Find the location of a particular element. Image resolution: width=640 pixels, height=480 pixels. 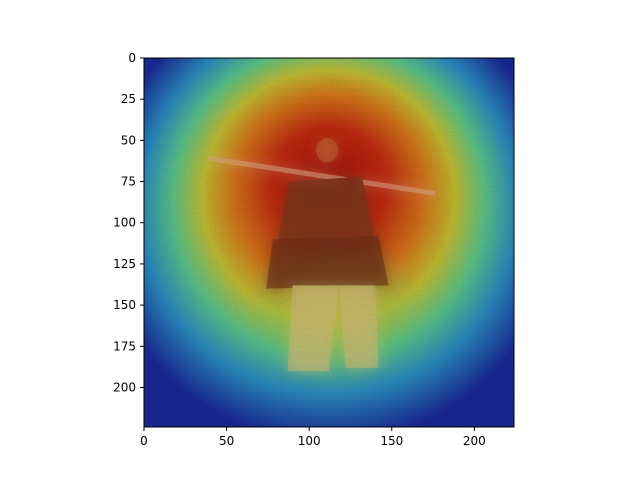

x-tick-label: 200 is located at coordinates (474, 441).